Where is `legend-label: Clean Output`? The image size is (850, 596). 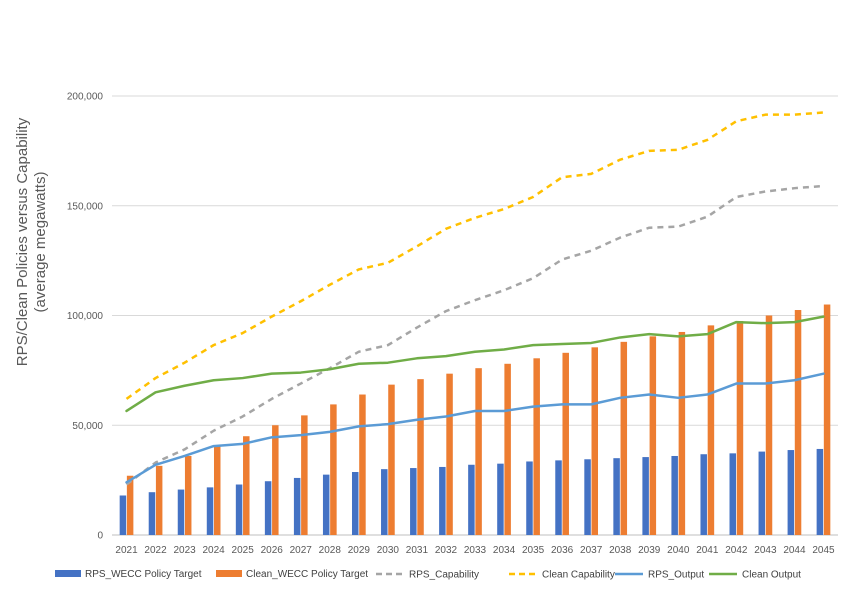
legend-label: Clean Output is located at coordinates (771, 575).